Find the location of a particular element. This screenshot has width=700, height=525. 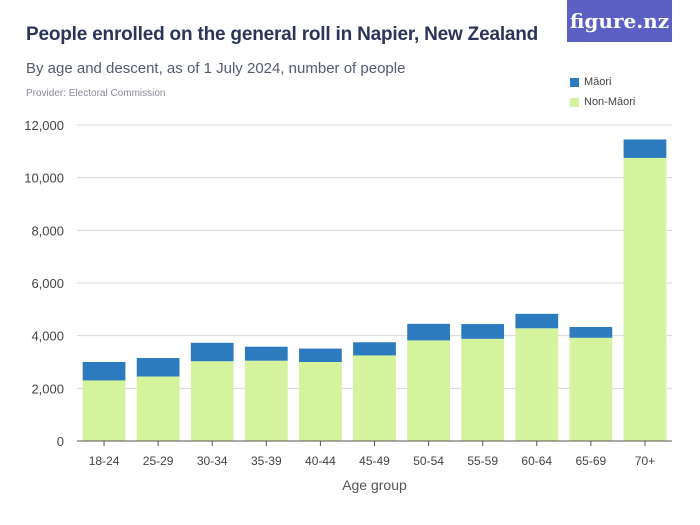

legend-item-non-maori: Non-Māori is located at coordinates (602, 102).